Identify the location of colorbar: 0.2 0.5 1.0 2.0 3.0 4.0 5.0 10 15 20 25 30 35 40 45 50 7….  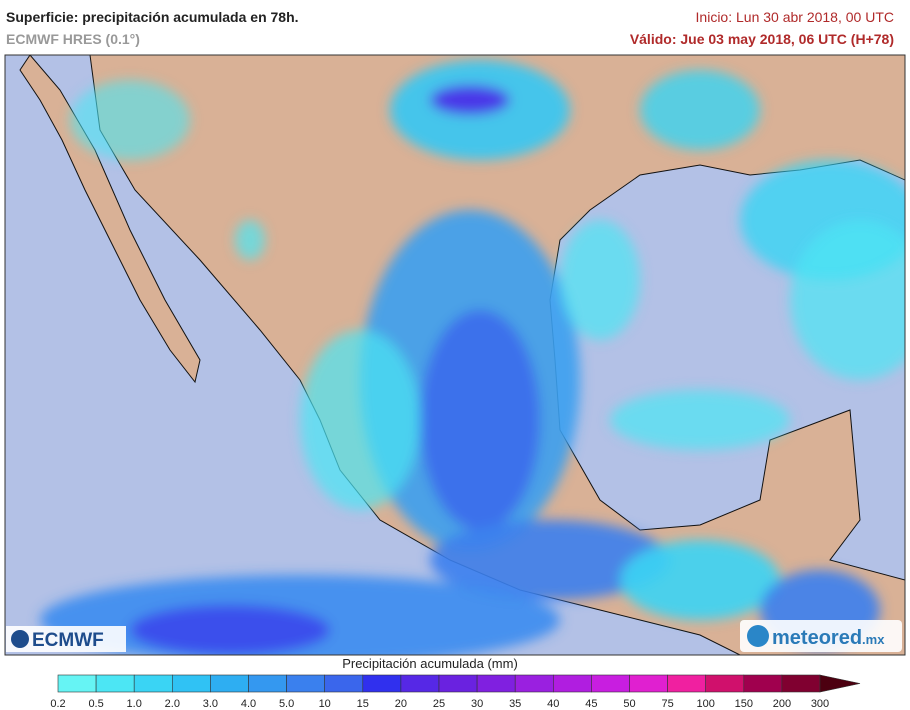
(455, 692).